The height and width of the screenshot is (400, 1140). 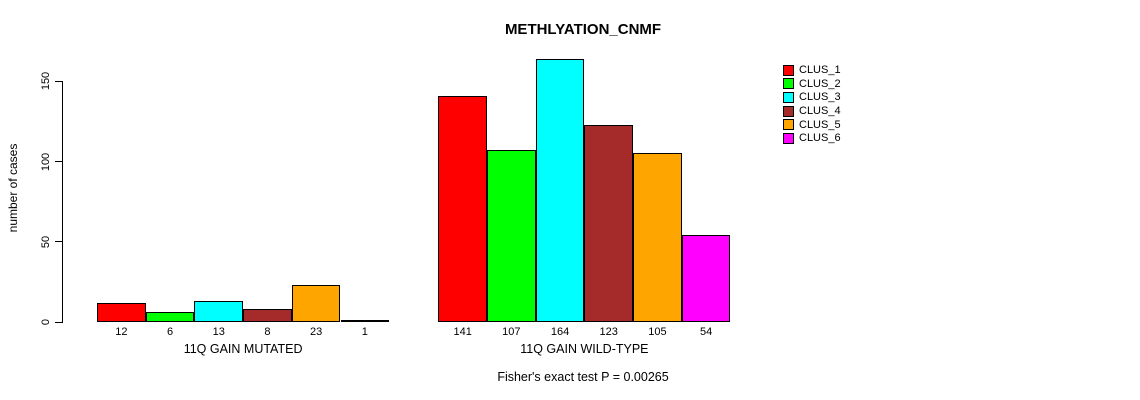 What do you see at coordinates (706, 332) in the screenshot?
I see `bar-value-label: 54` at bounding box center [706, 332].